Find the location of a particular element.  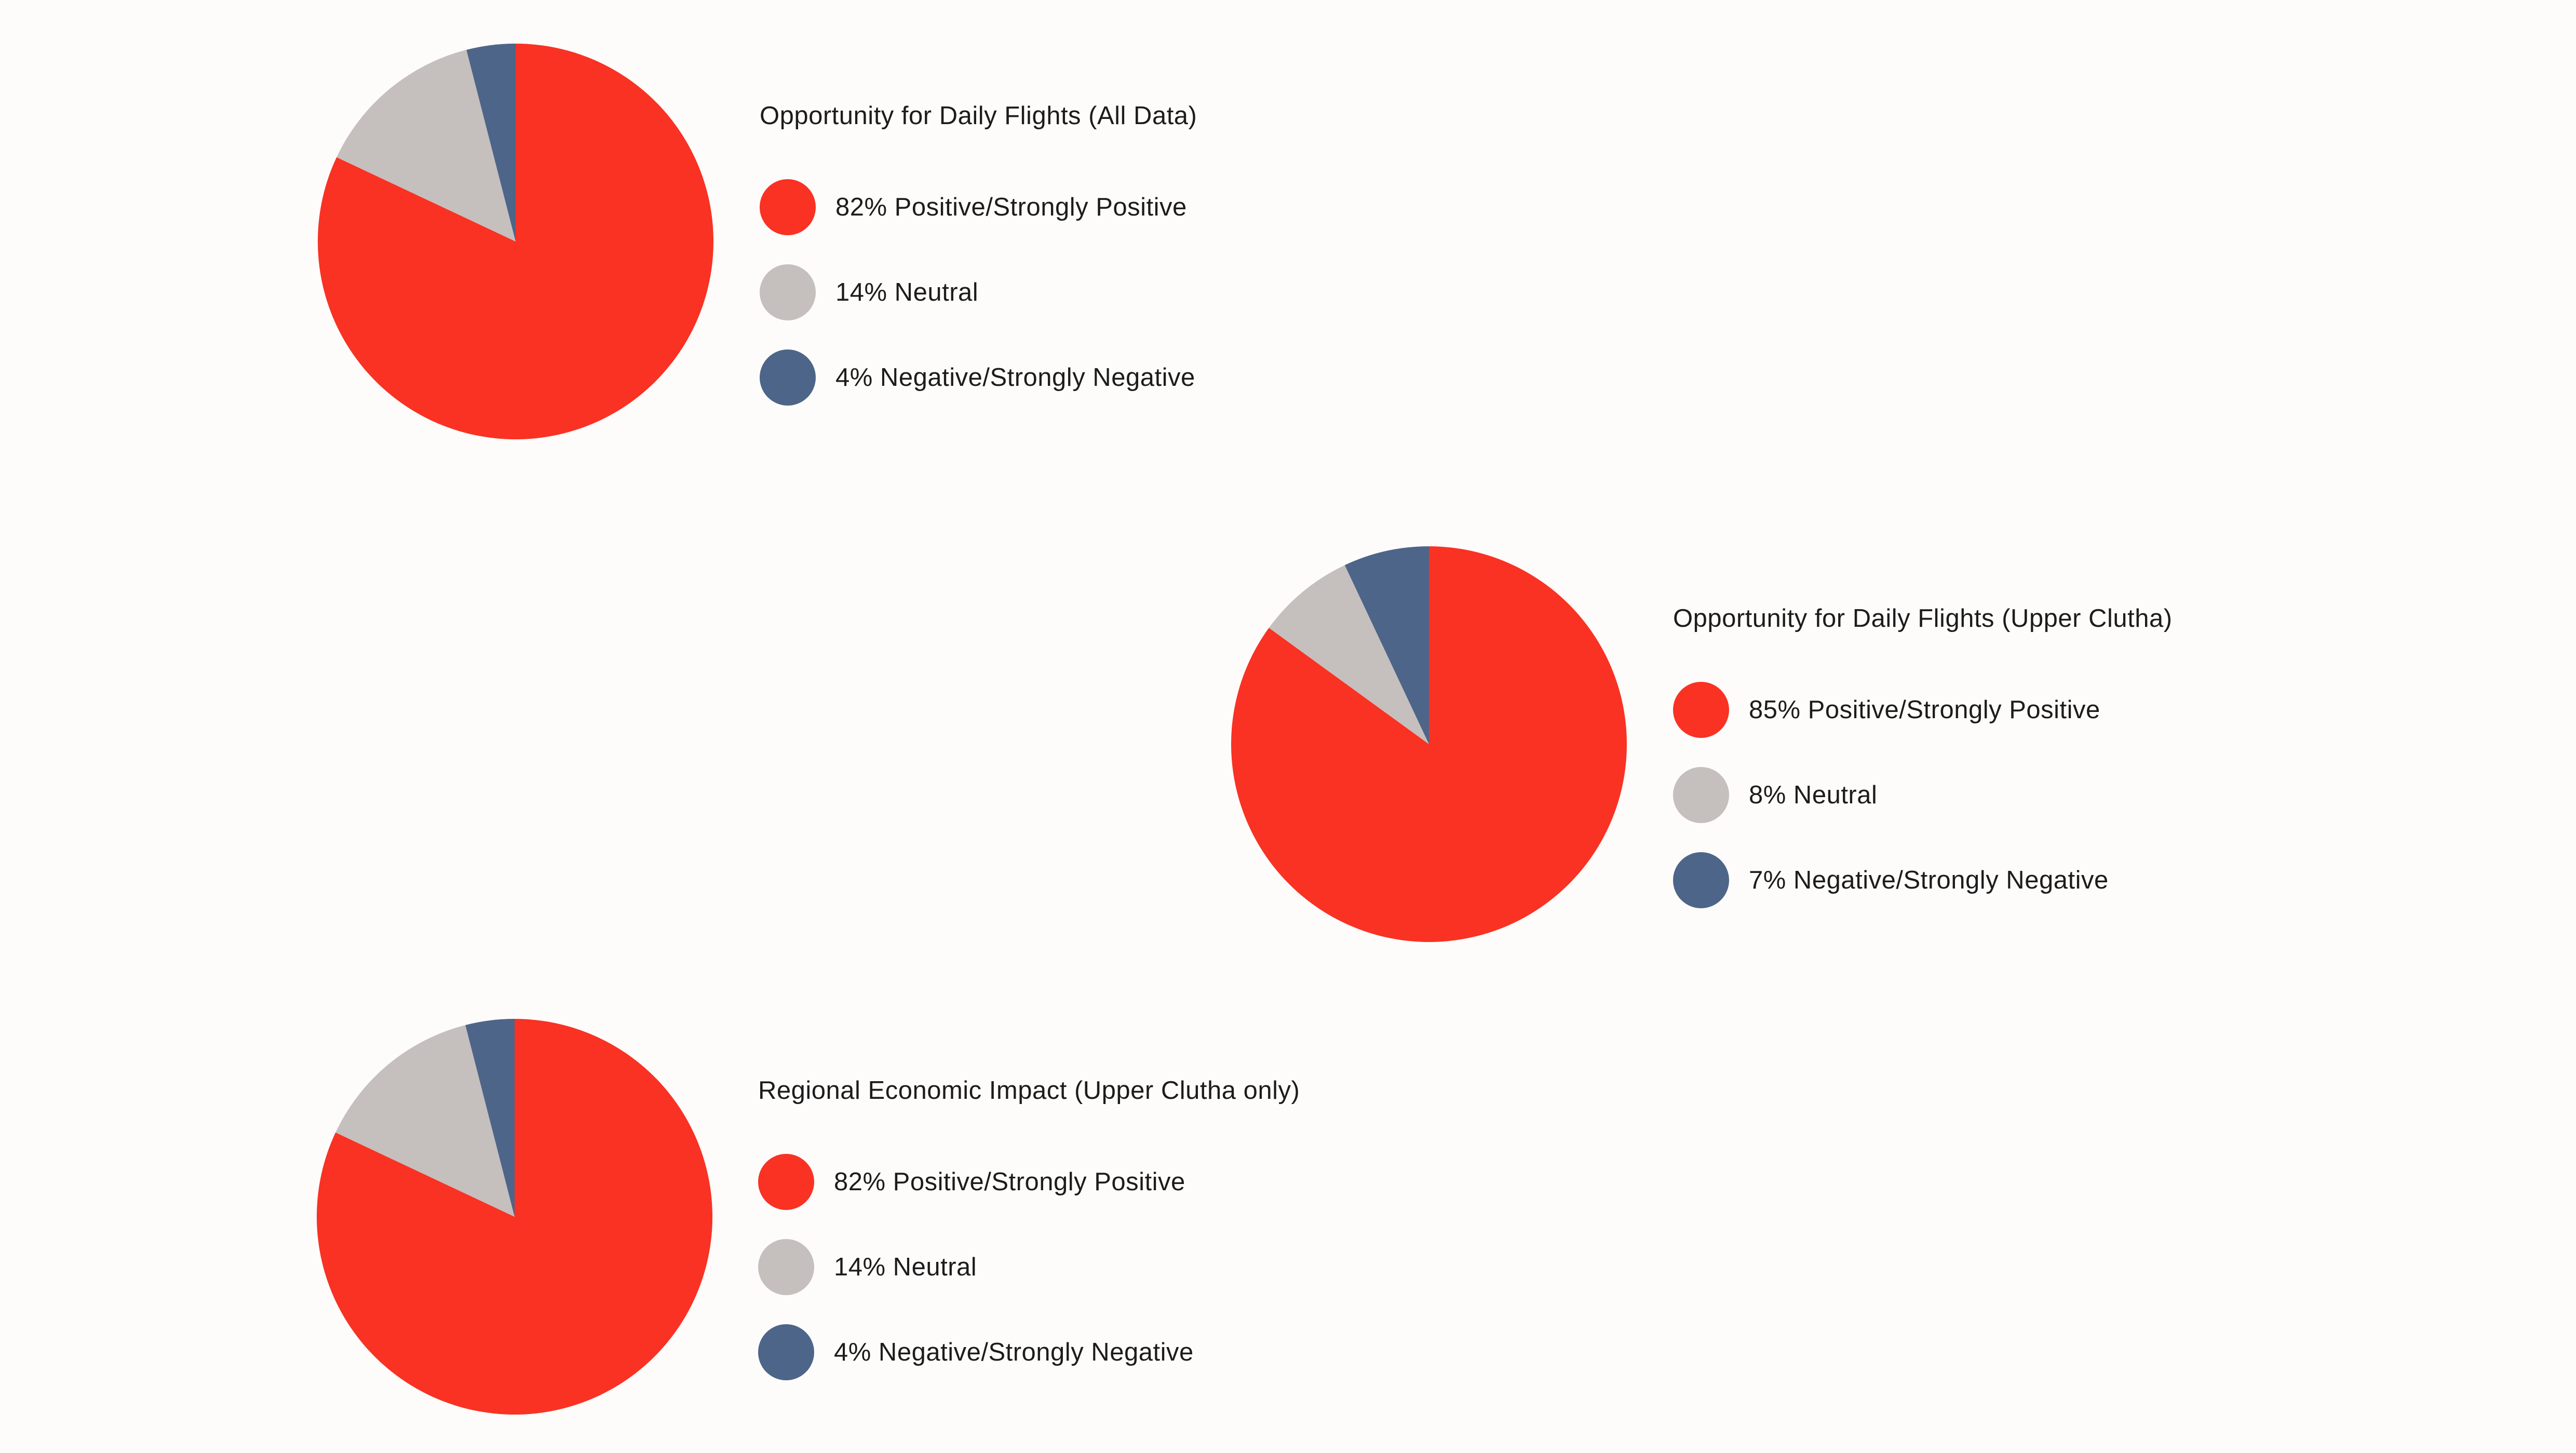

legend-label-negative: 7% Negative/Strongly Negative is located at coordinates (1929, 880).